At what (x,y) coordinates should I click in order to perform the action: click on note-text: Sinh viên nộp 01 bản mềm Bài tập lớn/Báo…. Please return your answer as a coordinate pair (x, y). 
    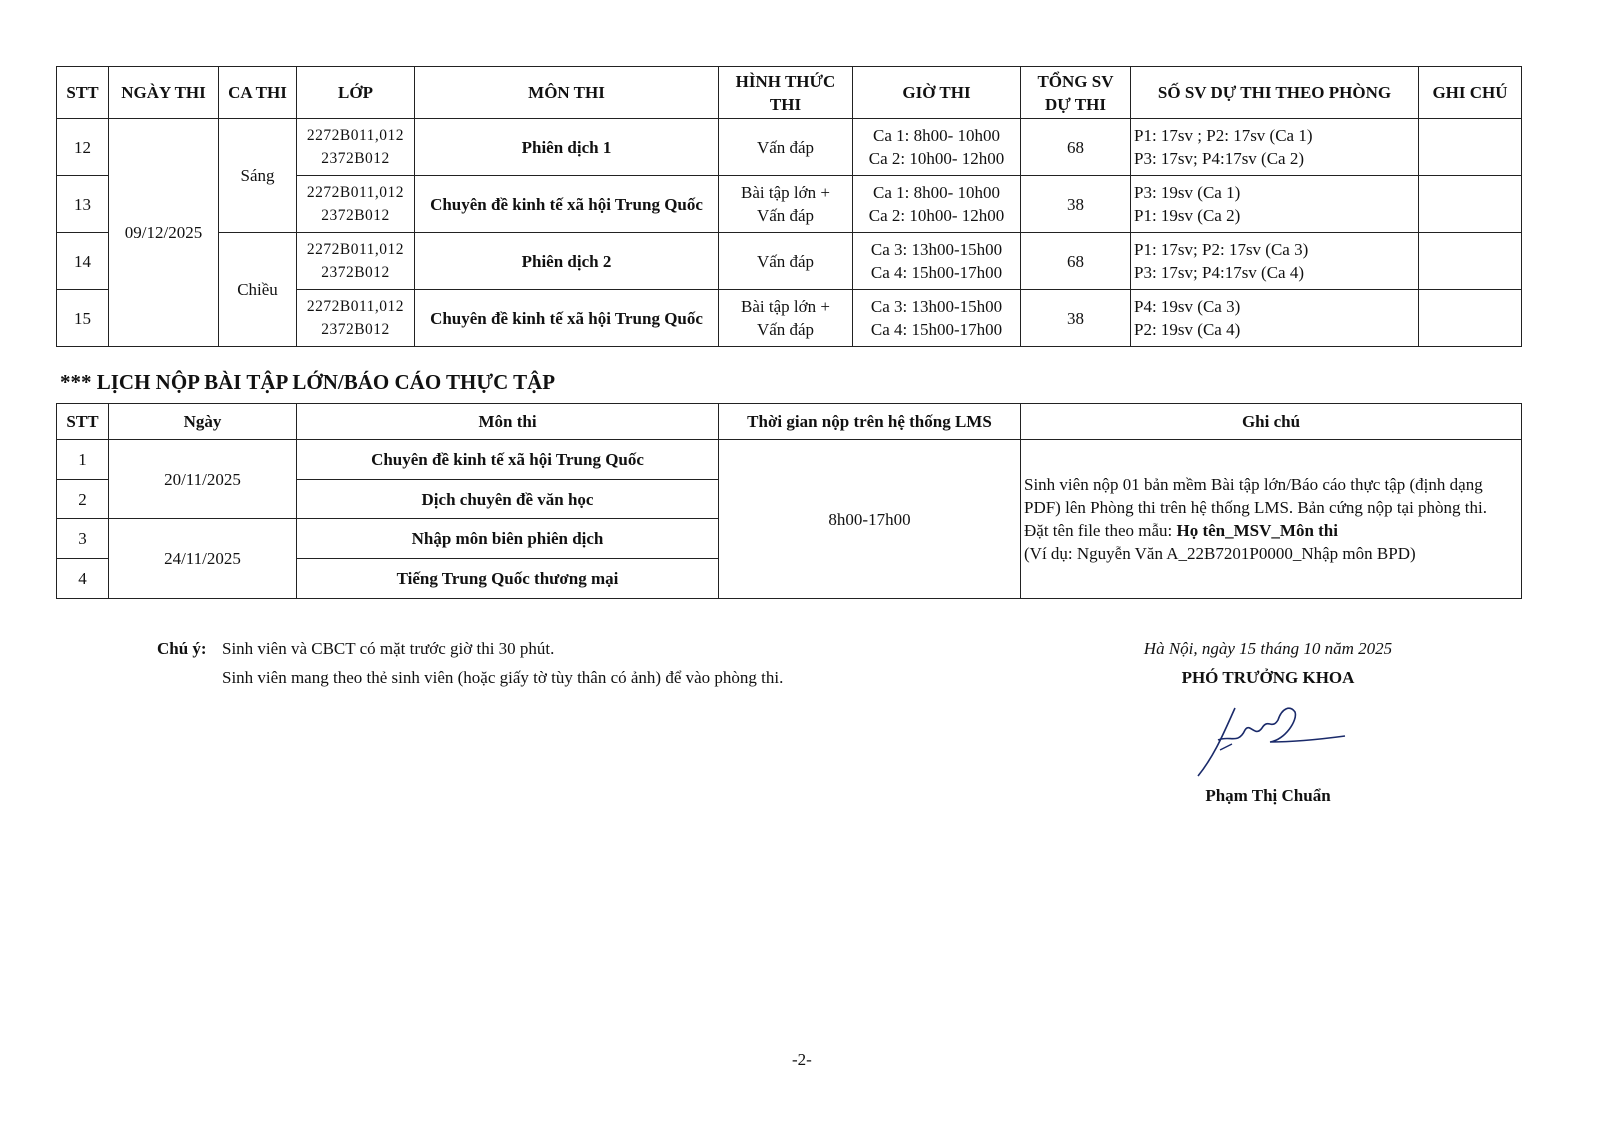
    Looking at the image, I should click on (1256, 496).